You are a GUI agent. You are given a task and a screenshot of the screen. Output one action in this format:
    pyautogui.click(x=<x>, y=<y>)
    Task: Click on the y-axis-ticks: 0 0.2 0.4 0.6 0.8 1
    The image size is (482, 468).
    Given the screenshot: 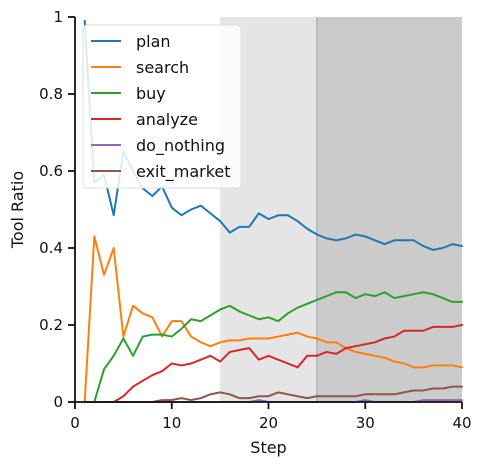 What is the action you would take?
    pyautogui.click(x=57, y=209)
    